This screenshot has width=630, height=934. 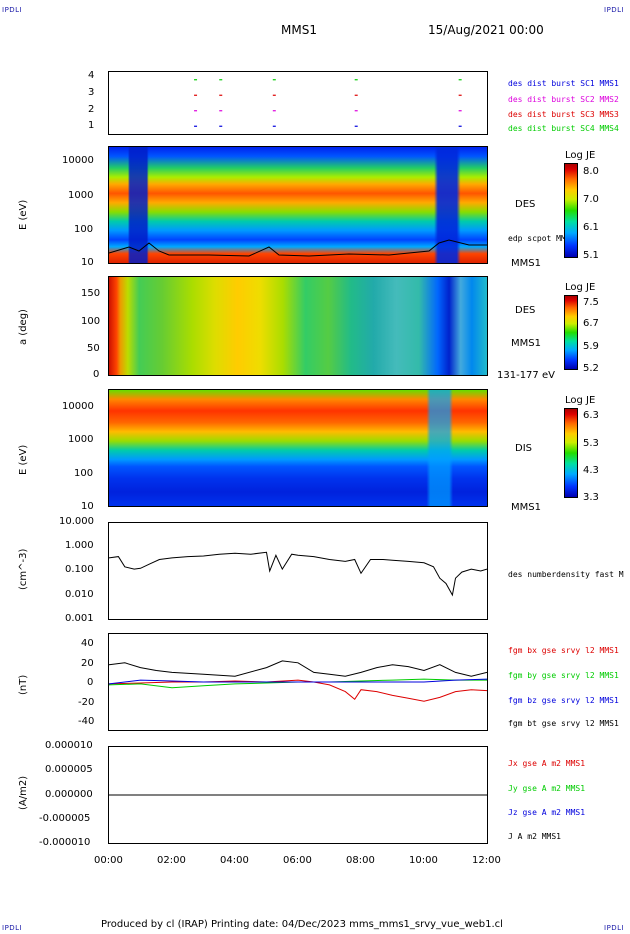 I want to click on density-ytick-10: 10.000, so click(x=76, y=521).